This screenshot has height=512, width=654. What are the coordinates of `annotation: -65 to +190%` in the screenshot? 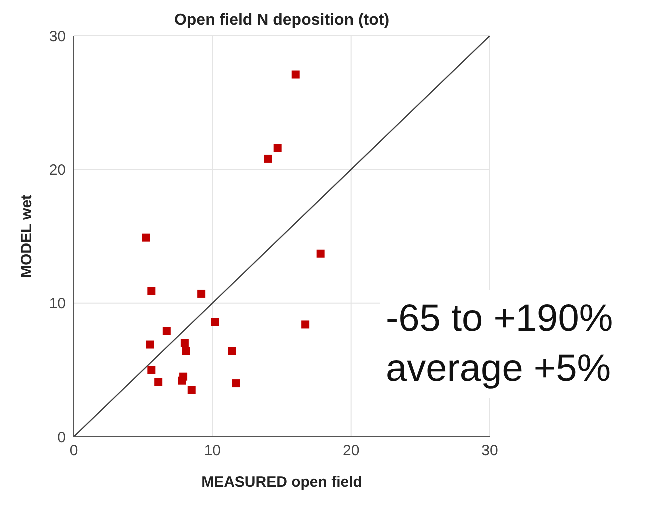 It's located at (500, 319).